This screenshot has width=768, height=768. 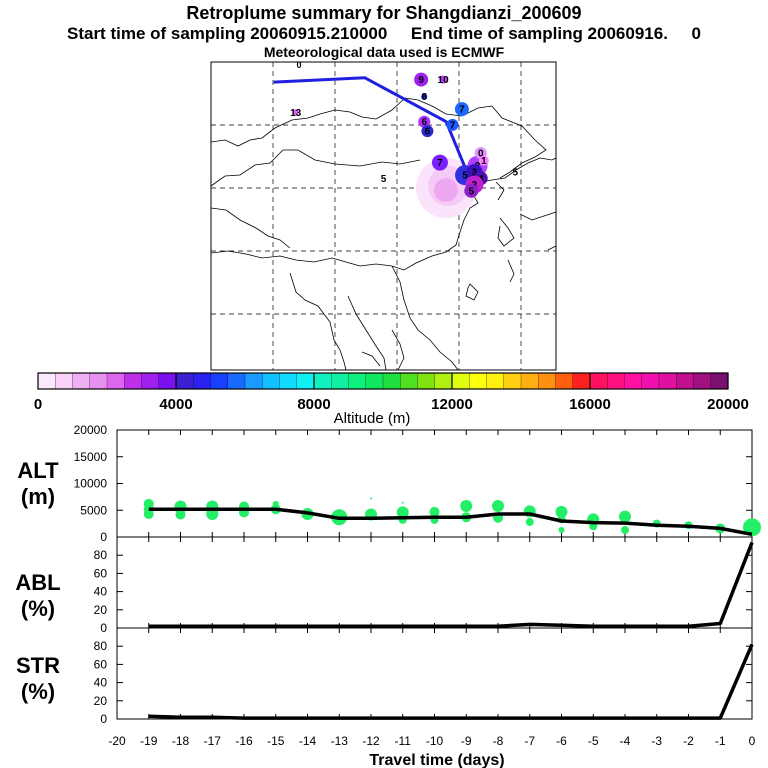 I want to click on x-tick-label-8: -12, so click(x=371, y=741).